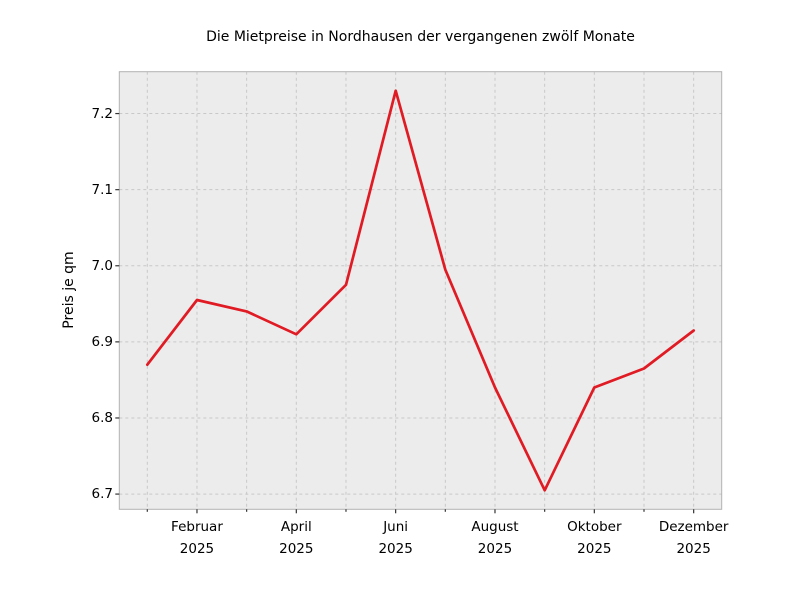  Describe the element at coordinates (197, 538) in the screenshot. I see `x-tick-label: Februar 2025` at that location.